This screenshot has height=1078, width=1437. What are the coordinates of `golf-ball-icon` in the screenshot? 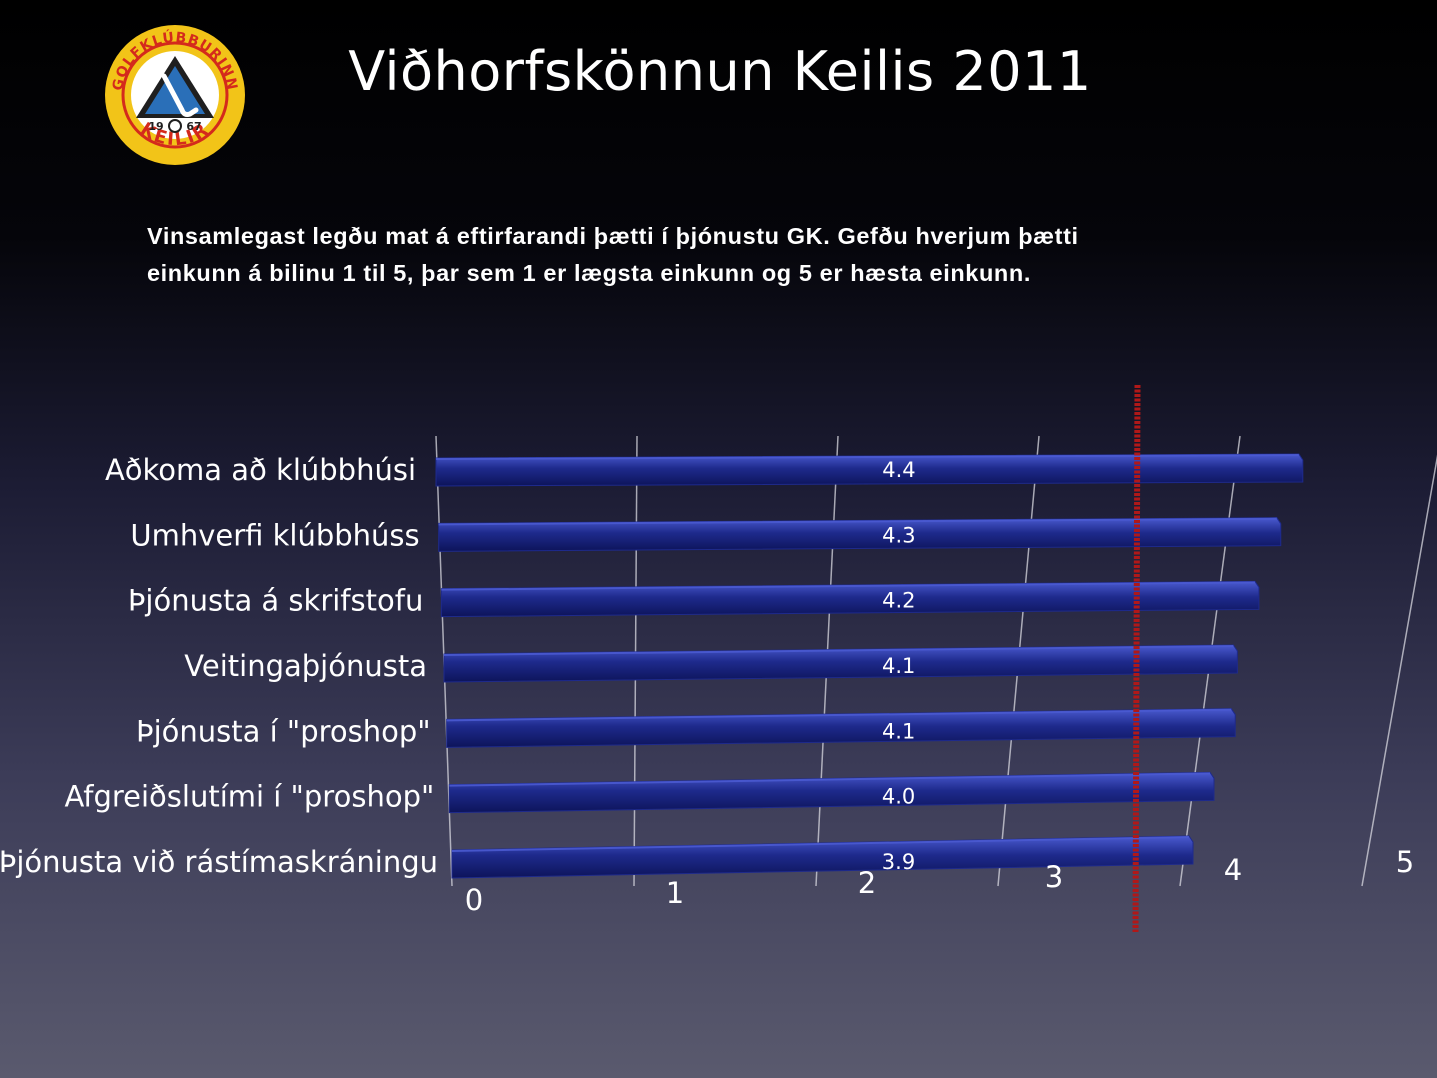 It's located at (175, 126).